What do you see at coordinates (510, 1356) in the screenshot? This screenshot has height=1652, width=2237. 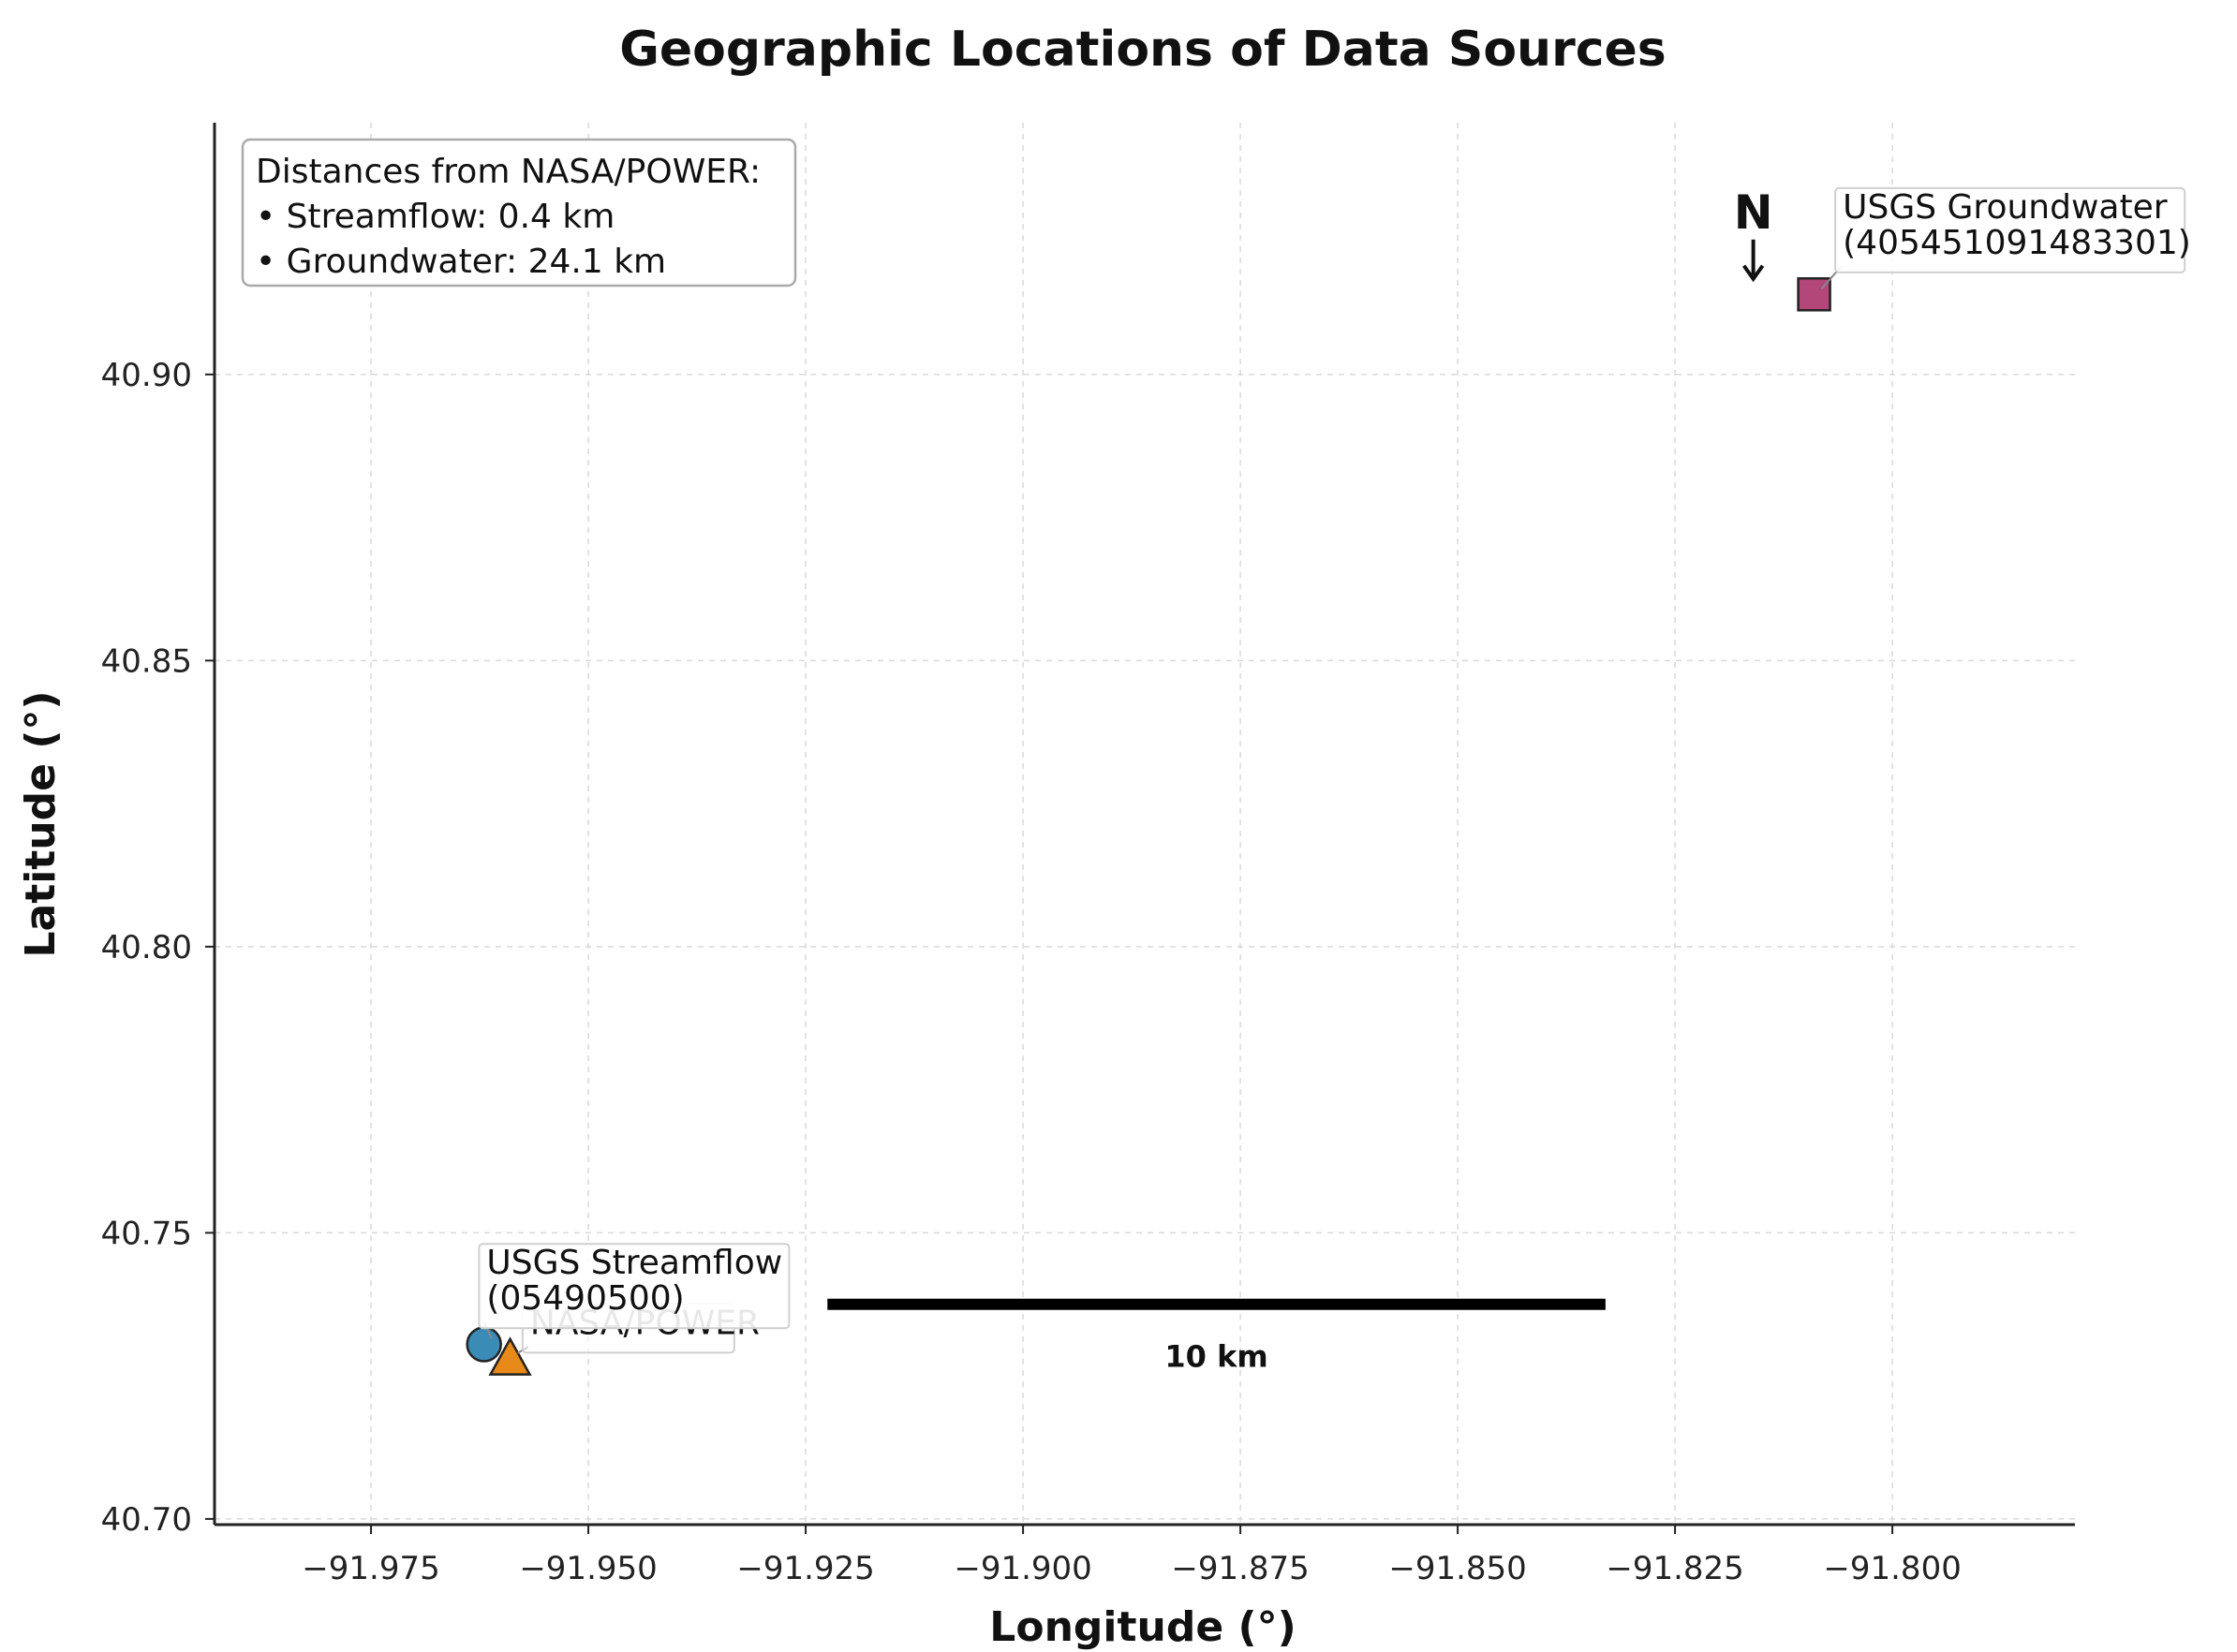 I see `point-nasa-power` at bounding box center [510, 1356].